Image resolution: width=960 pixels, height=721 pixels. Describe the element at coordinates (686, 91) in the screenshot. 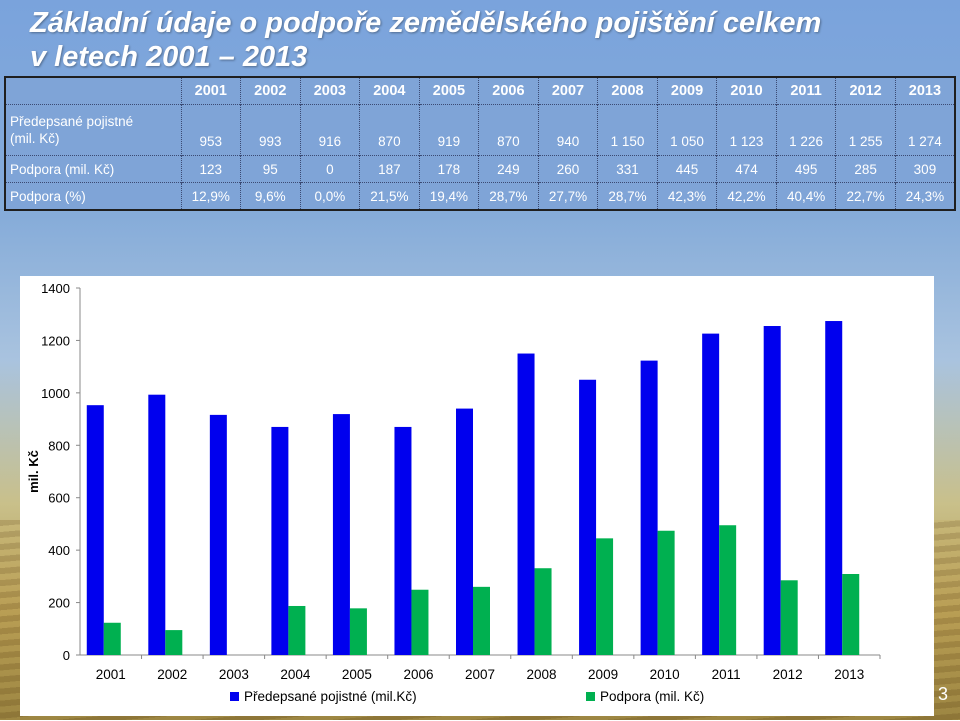

I see `table-year-header: 2009` at that location.